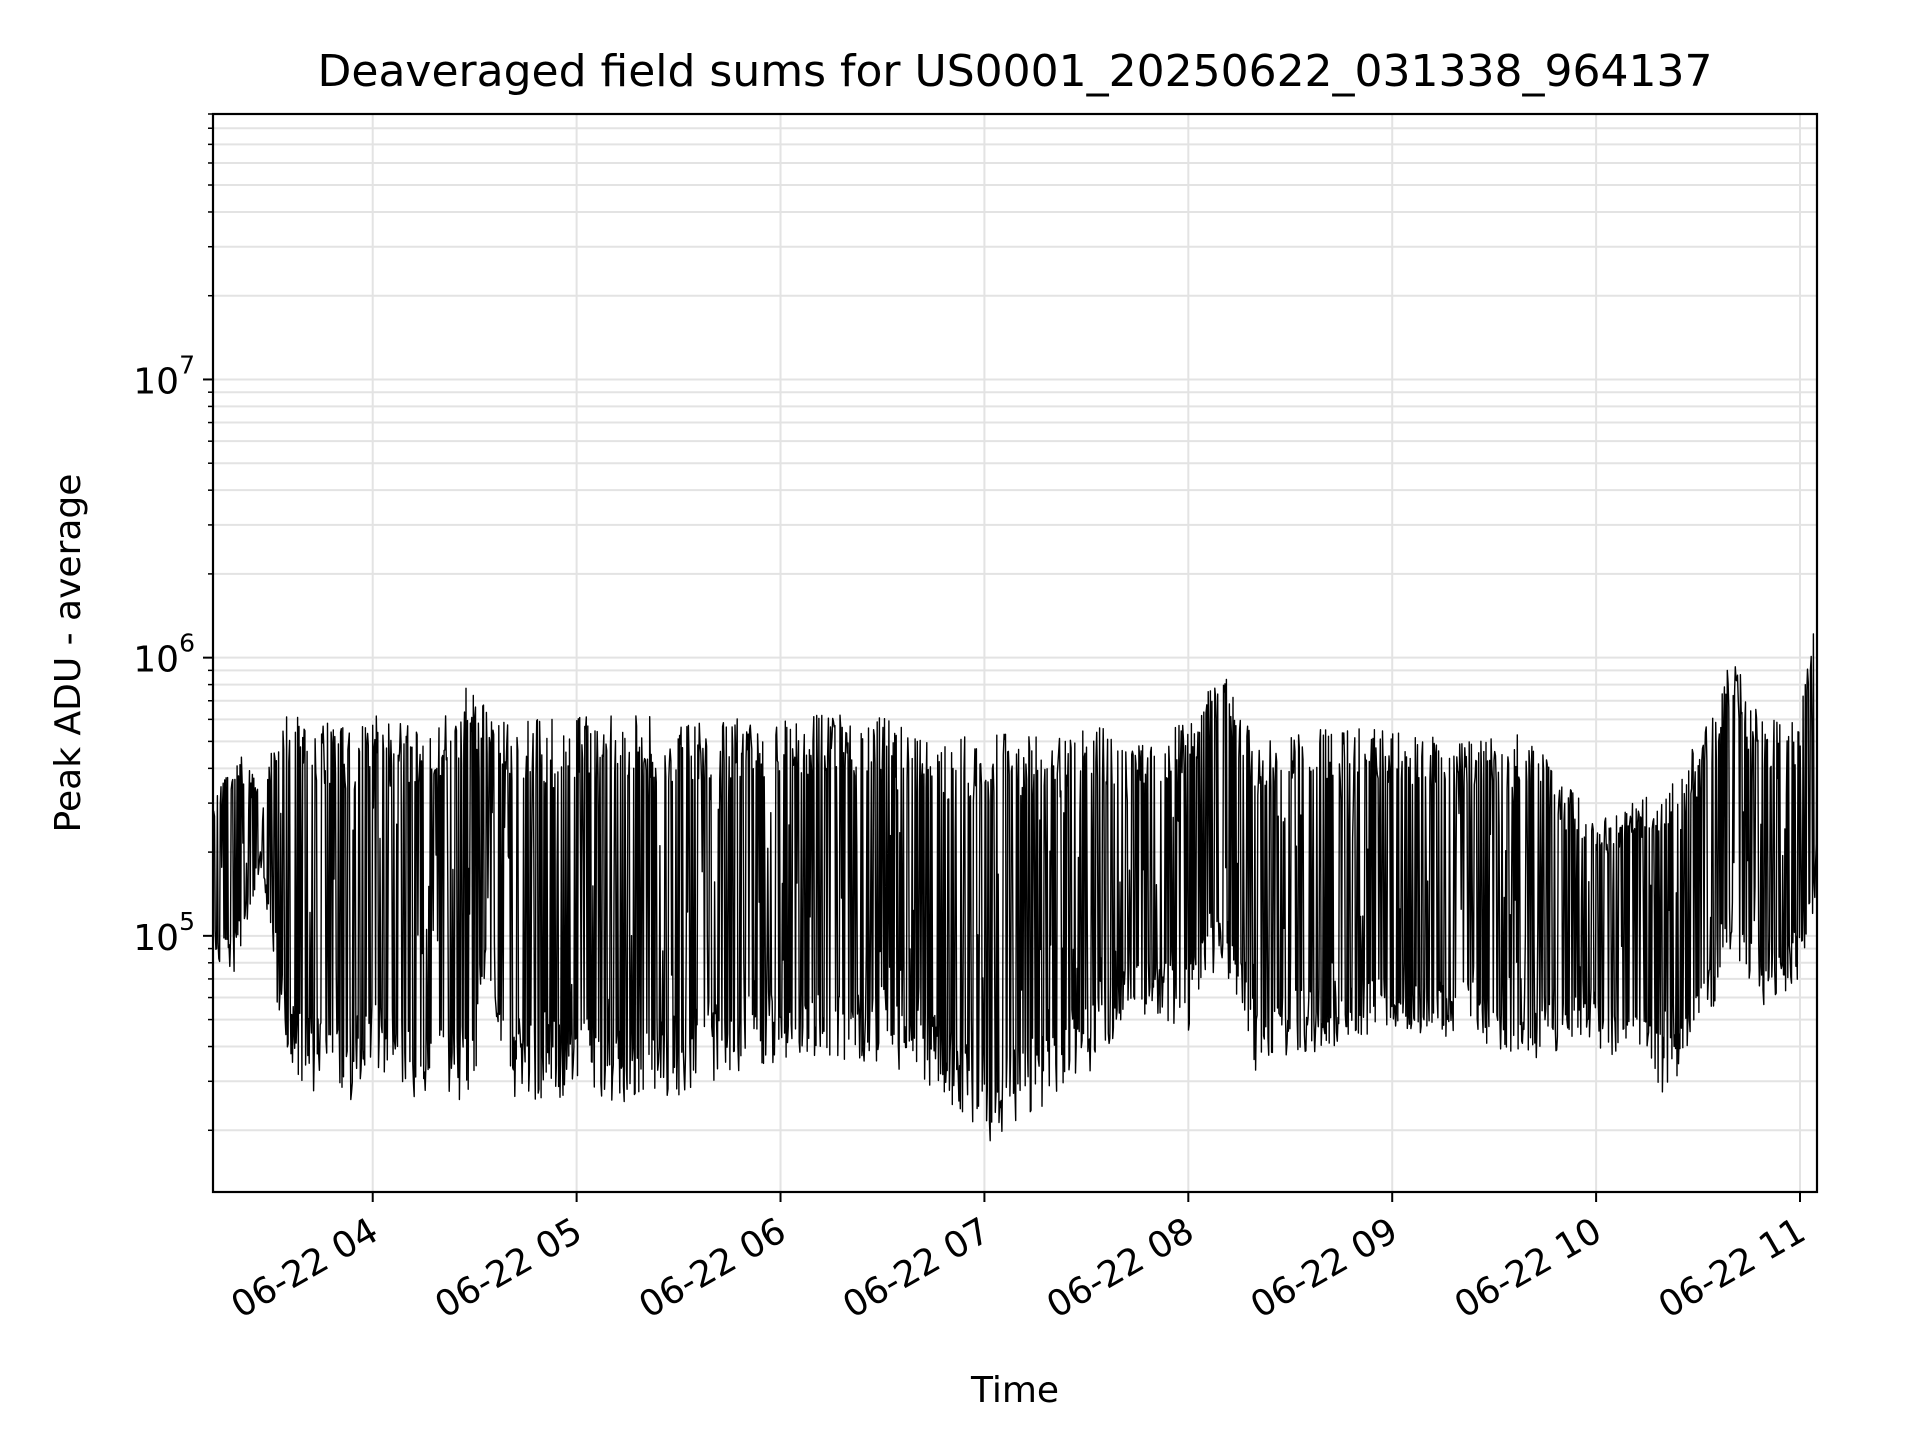 The image size is (1920, 1440). I want to click on y-tick-label: 10⁷, so click(164, 376).